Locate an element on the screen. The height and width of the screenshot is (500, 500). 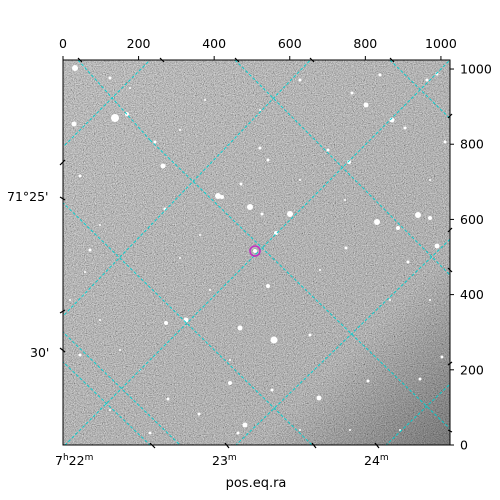
top-tick-label: 600 is located at coordinates (290, 43).